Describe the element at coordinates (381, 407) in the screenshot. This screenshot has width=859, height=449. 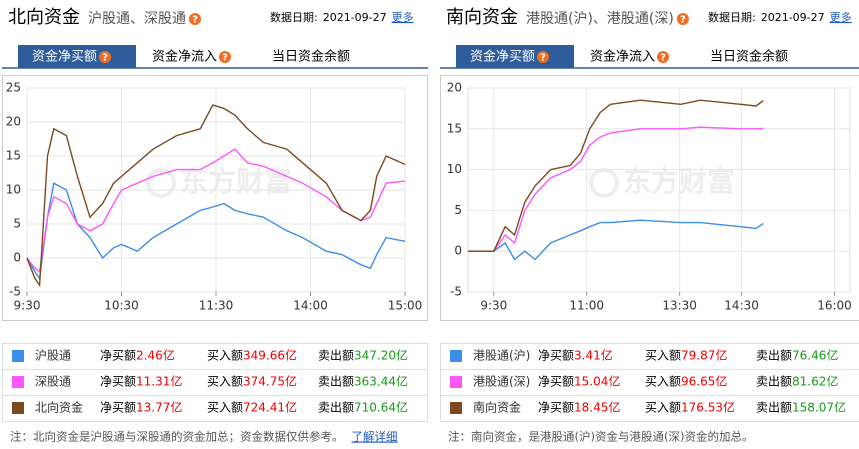
I see `legend-sell-value: 710.64亿` at that location.